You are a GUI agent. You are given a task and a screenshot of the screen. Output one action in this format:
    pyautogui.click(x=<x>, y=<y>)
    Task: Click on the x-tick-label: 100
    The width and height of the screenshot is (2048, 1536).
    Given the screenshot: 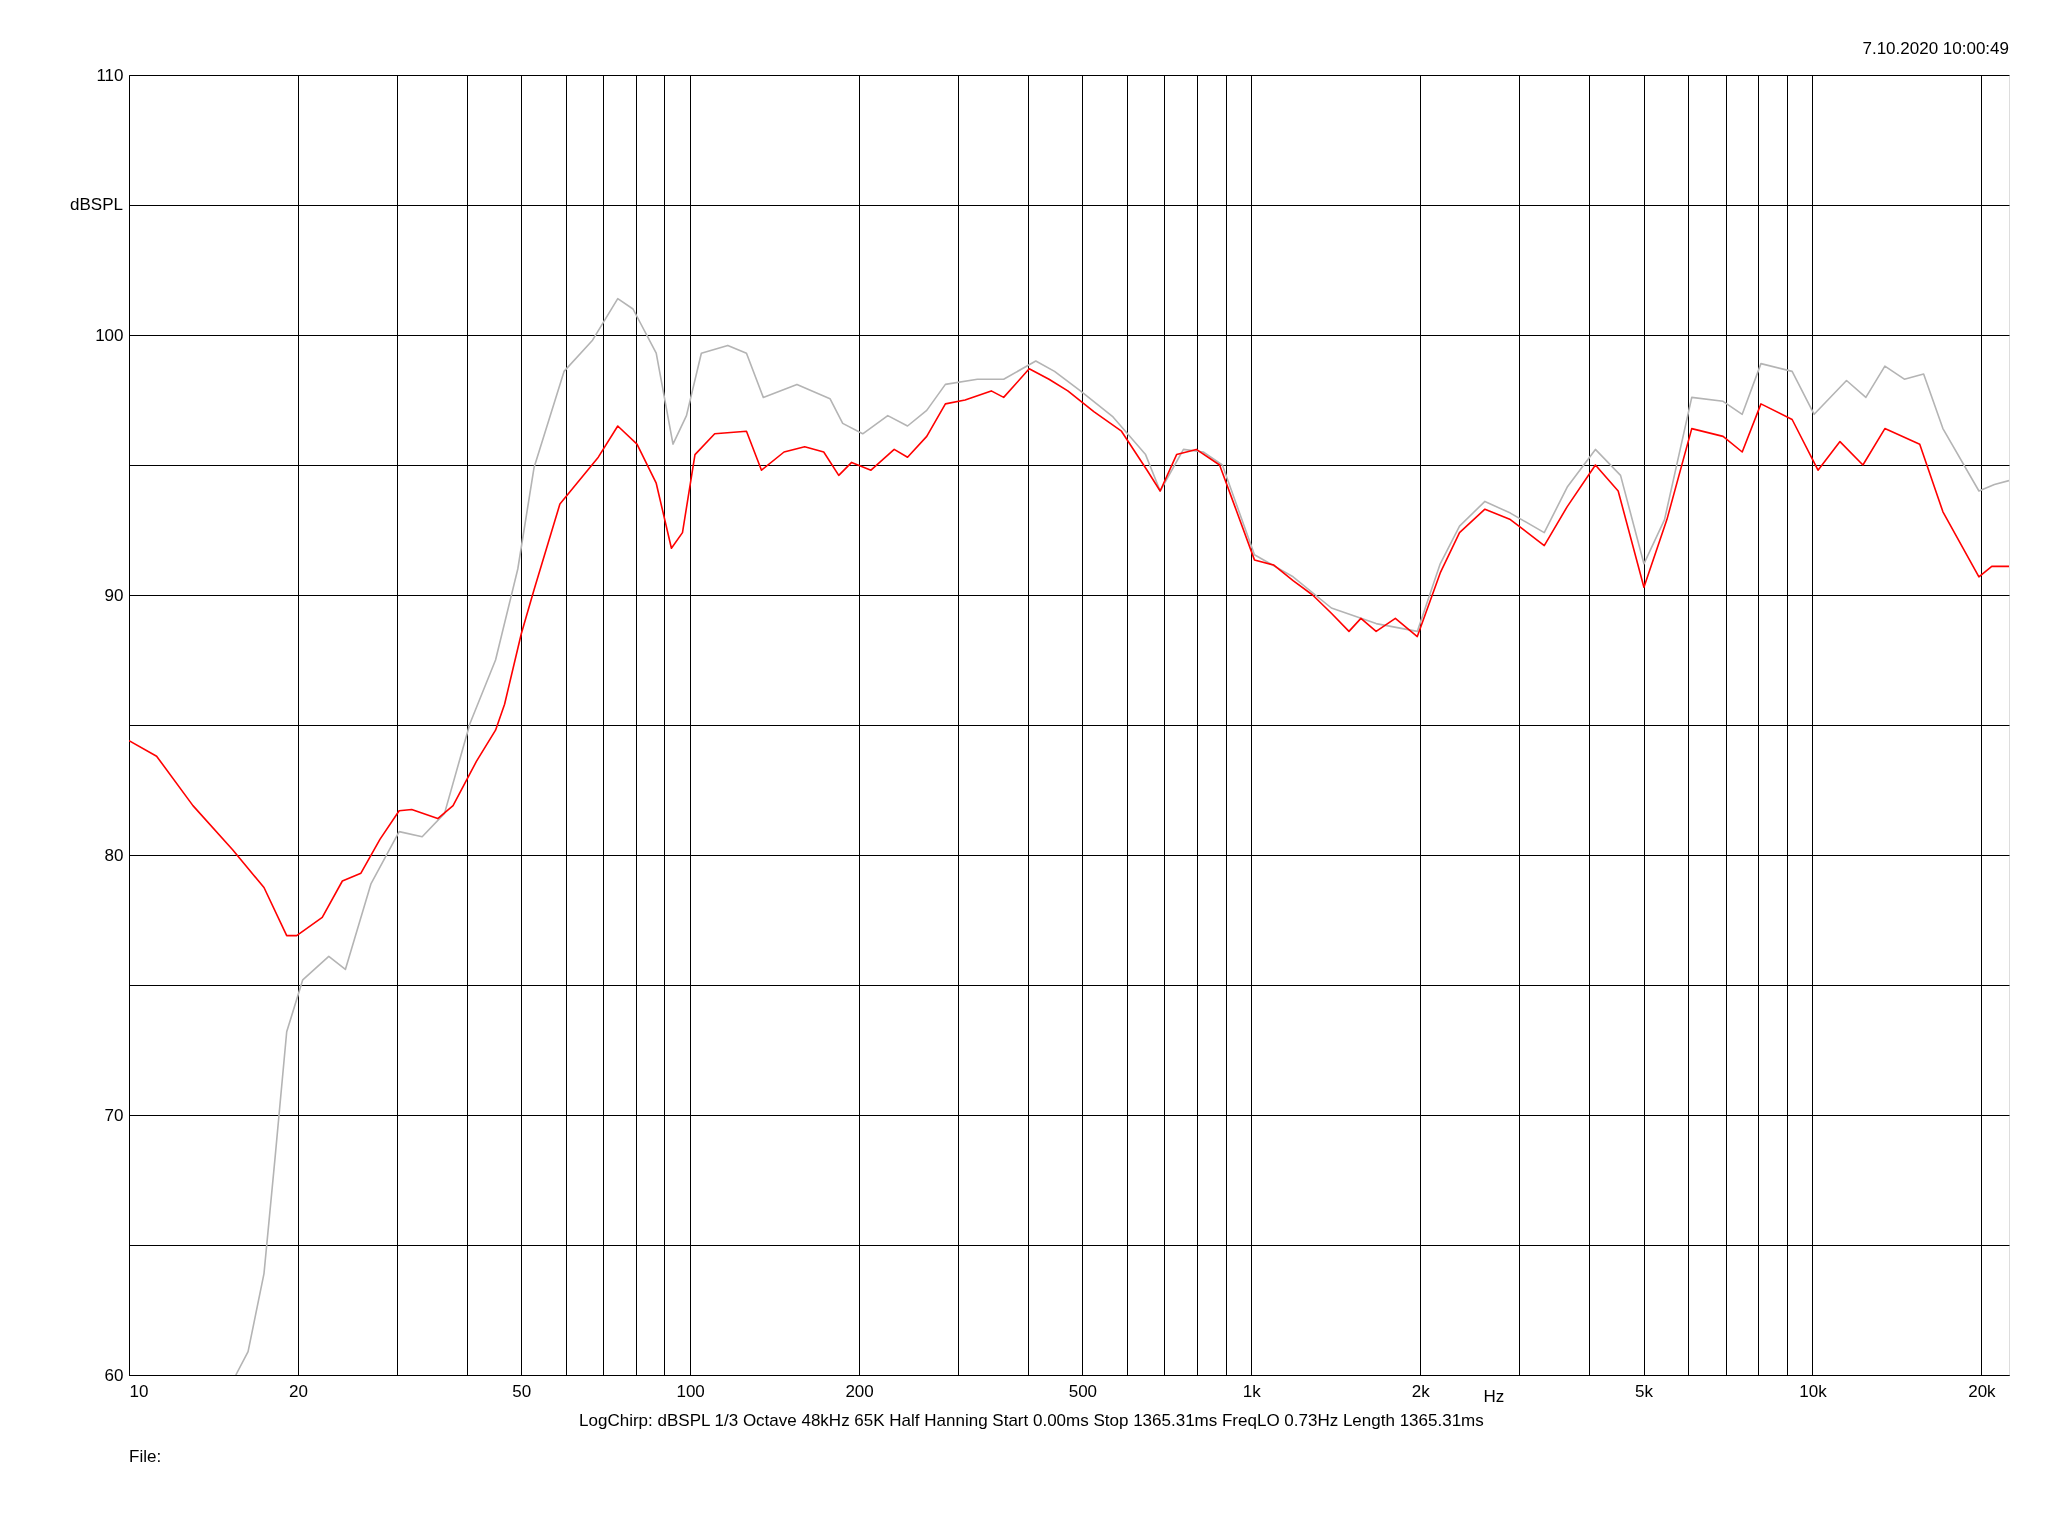 What is the action you would take?
    pyautogui.click(x=690, y=1391)
    